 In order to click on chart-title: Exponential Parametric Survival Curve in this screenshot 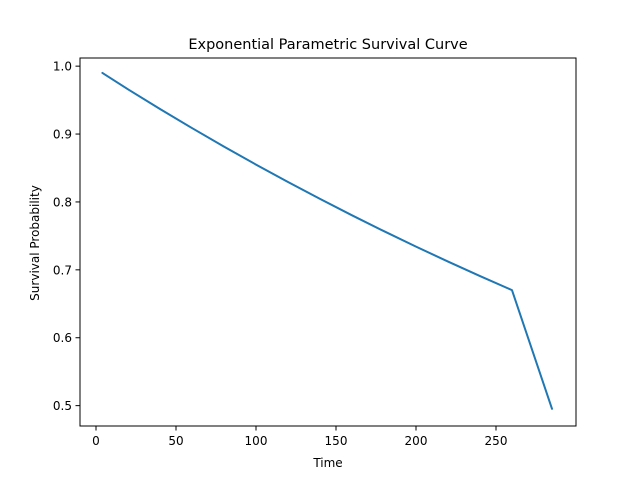, I will do `click(327, 45)`.